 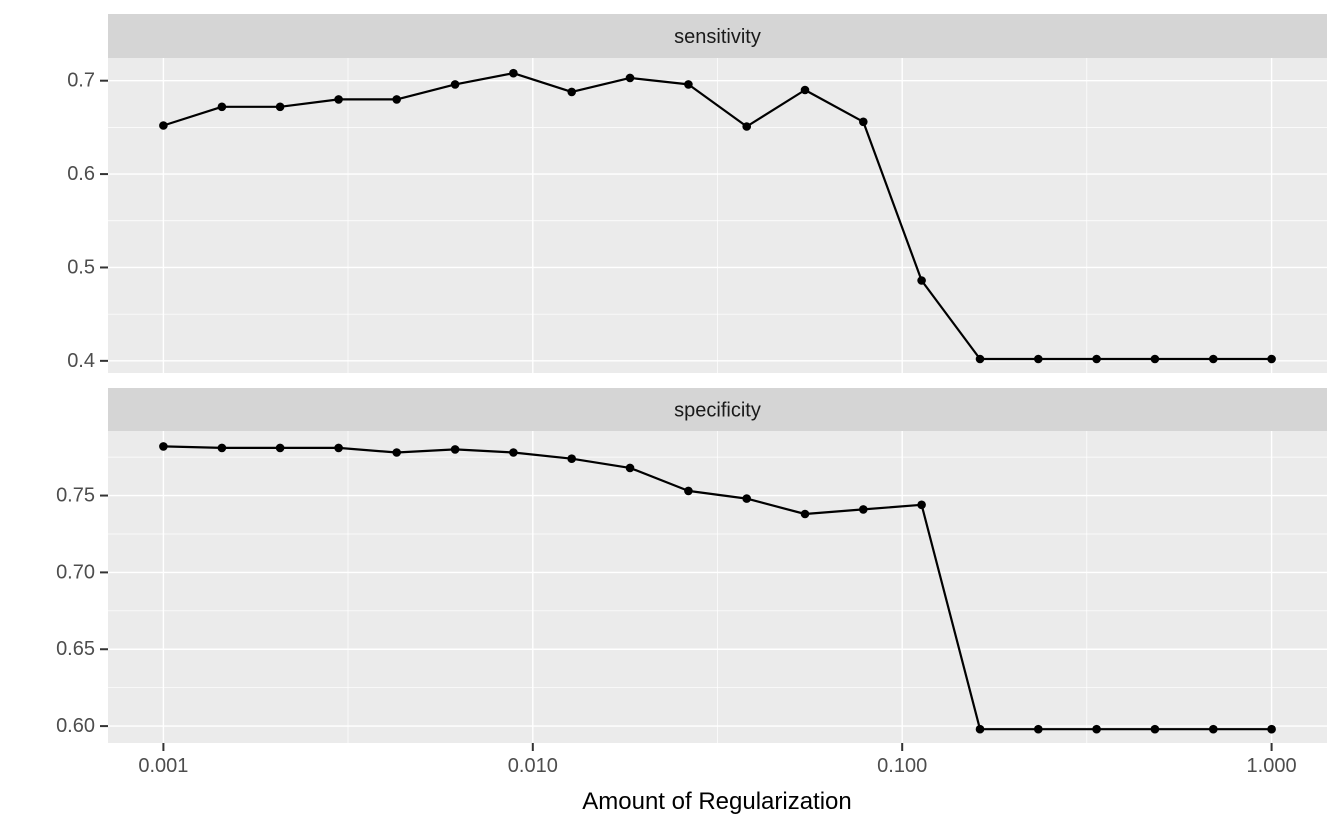 I want to click on x-axis-tick-label: 1.000, so click(x=1272, y=766).